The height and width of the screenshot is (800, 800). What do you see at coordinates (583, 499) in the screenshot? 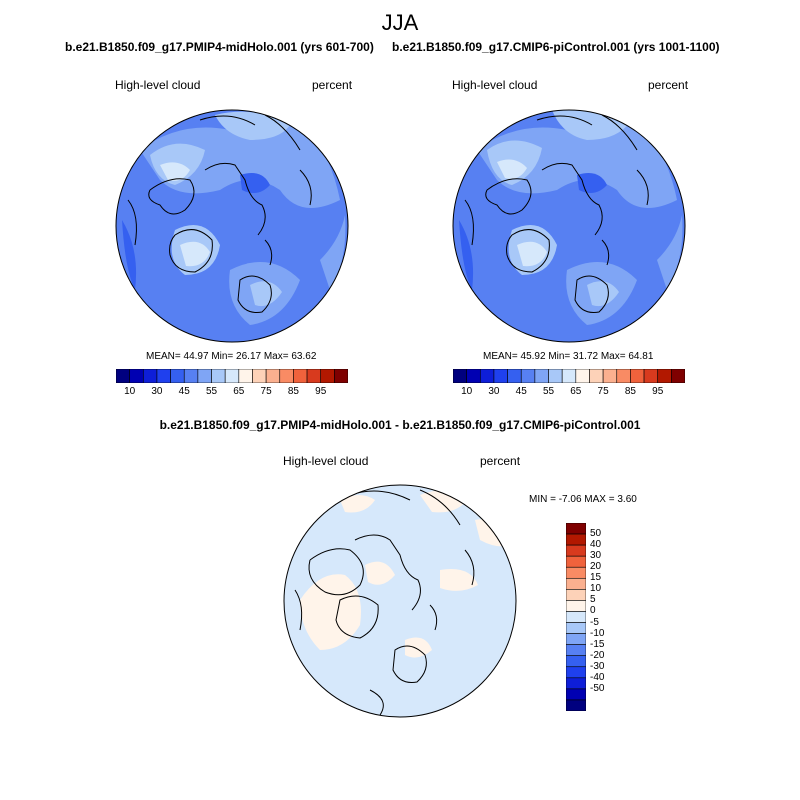
I see `diff-stats: MIN = -7.06 MAX = 3.60` at bounding box center [583, 499].